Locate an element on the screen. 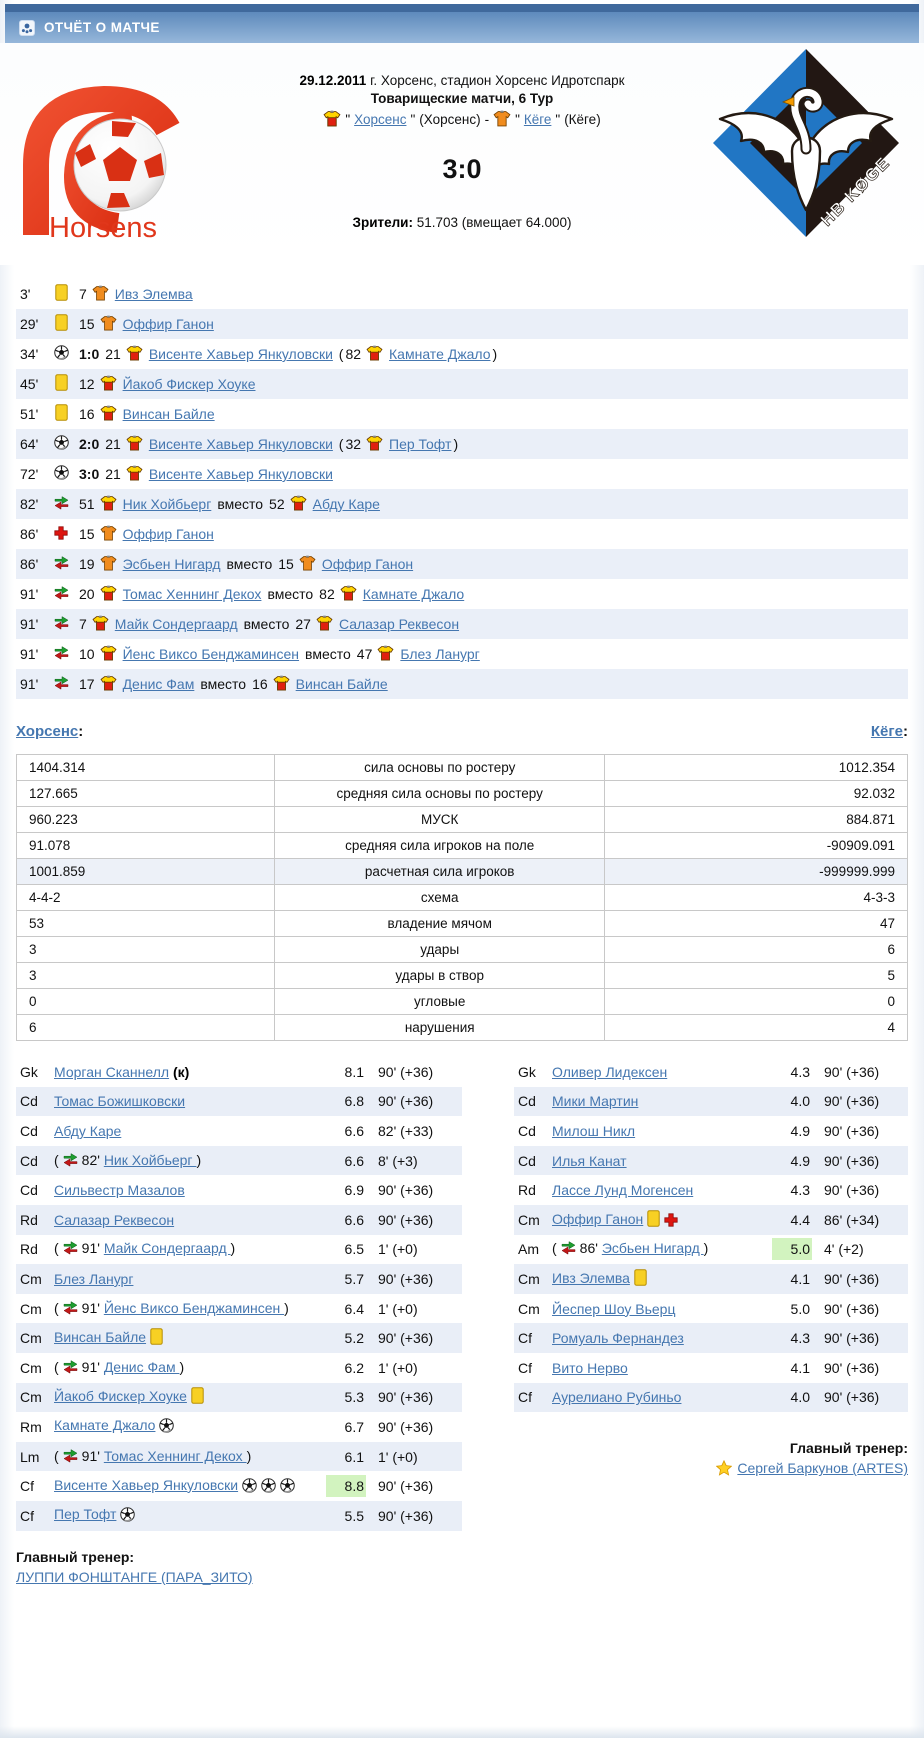  away-coach-link: Сергей Баркунов (ARTES) is located at coordinates (822, 1468).